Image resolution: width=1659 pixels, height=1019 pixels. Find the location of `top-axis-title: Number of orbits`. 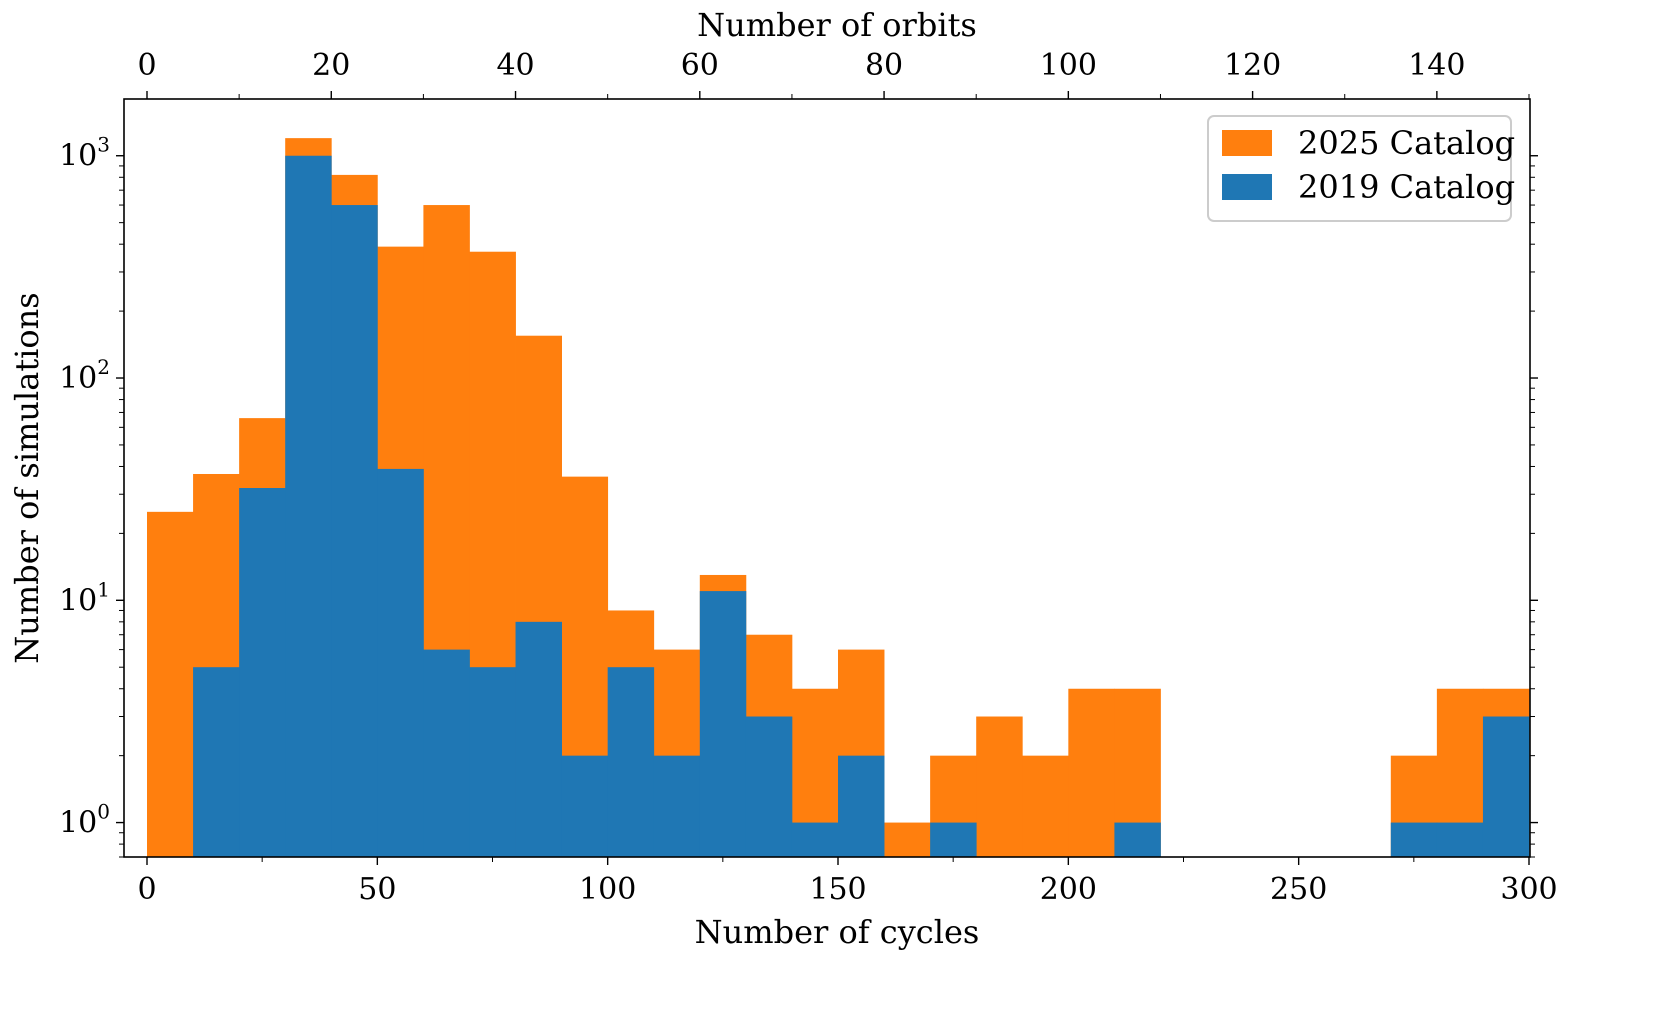

top-axis-title: Number of orbits is located at coordinates (837, 25).